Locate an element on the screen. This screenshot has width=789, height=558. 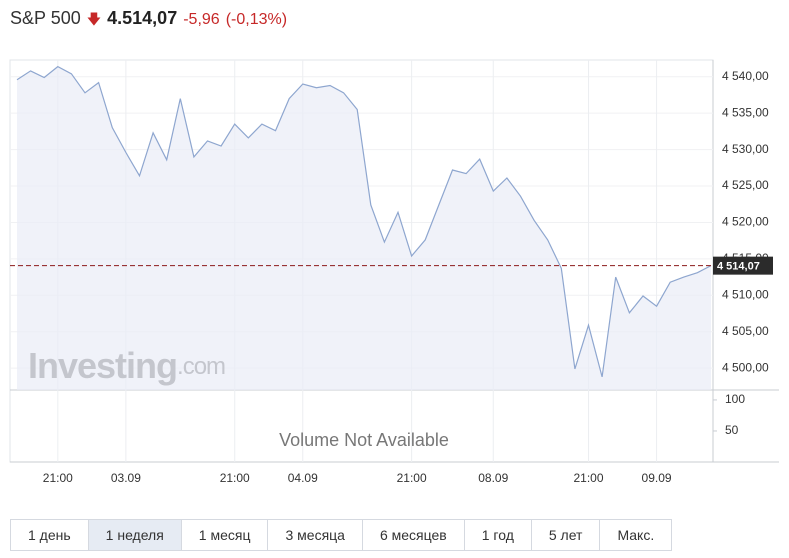
range-button: 1 неделя is located at coordinates (135, 535).